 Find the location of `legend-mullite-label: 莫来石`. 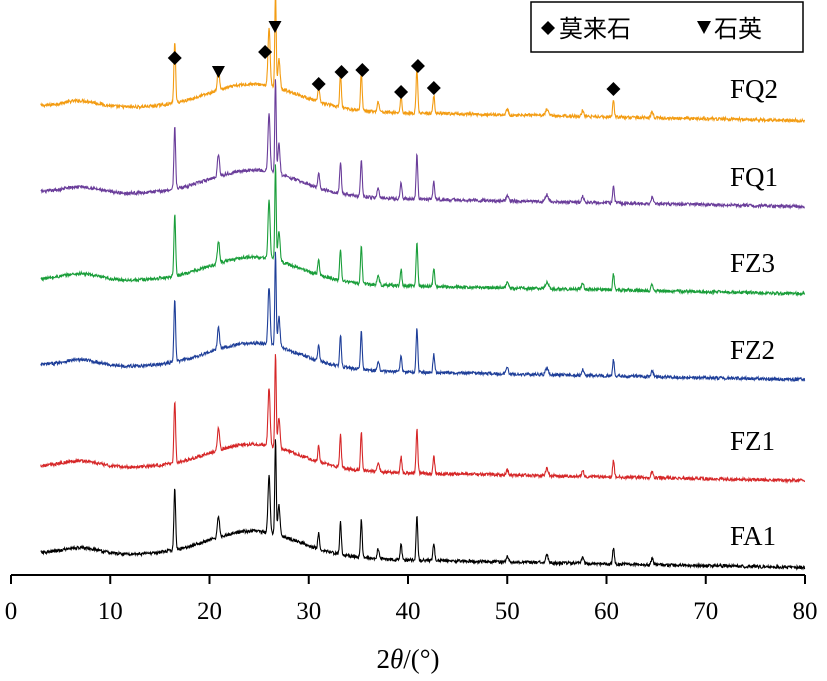

legend-mullite-label: 莫来石 is located at coordinates (595, 29).